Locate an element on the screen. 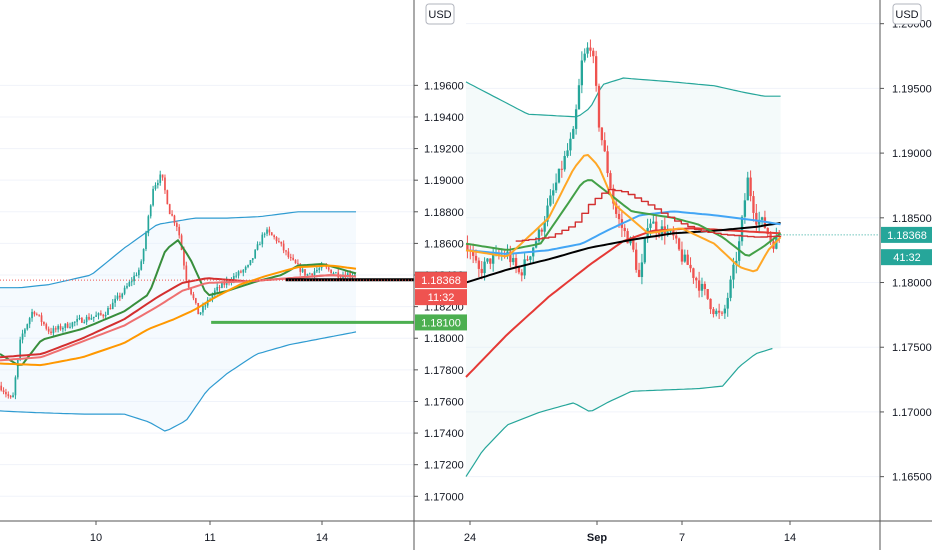 Image resolution: width=932 pixels, height=550 pixels. y-tick-label: 1.19500 is located at coordinates (912, 89).